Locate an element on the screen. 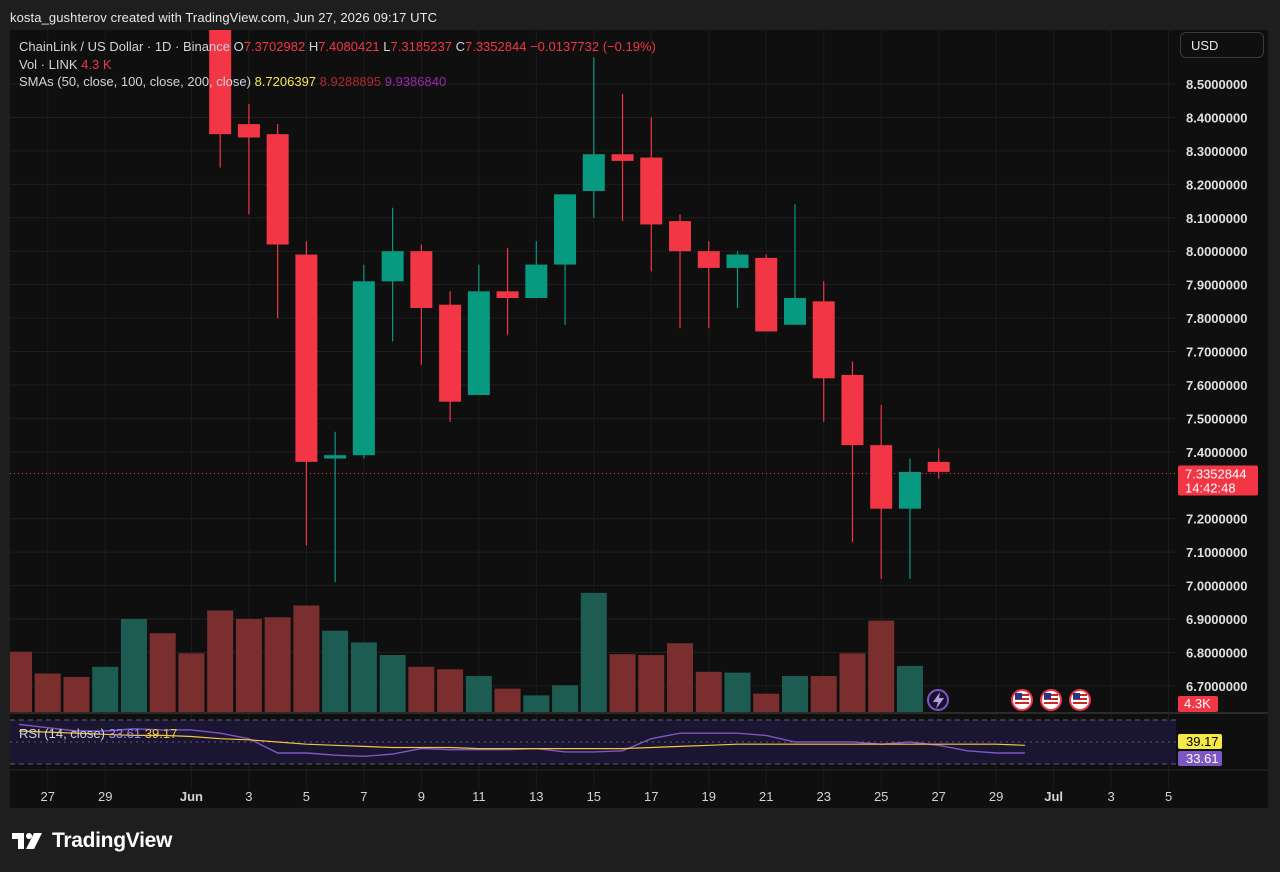  open-value: 7.3702982 is located at coordinates (274, 46).